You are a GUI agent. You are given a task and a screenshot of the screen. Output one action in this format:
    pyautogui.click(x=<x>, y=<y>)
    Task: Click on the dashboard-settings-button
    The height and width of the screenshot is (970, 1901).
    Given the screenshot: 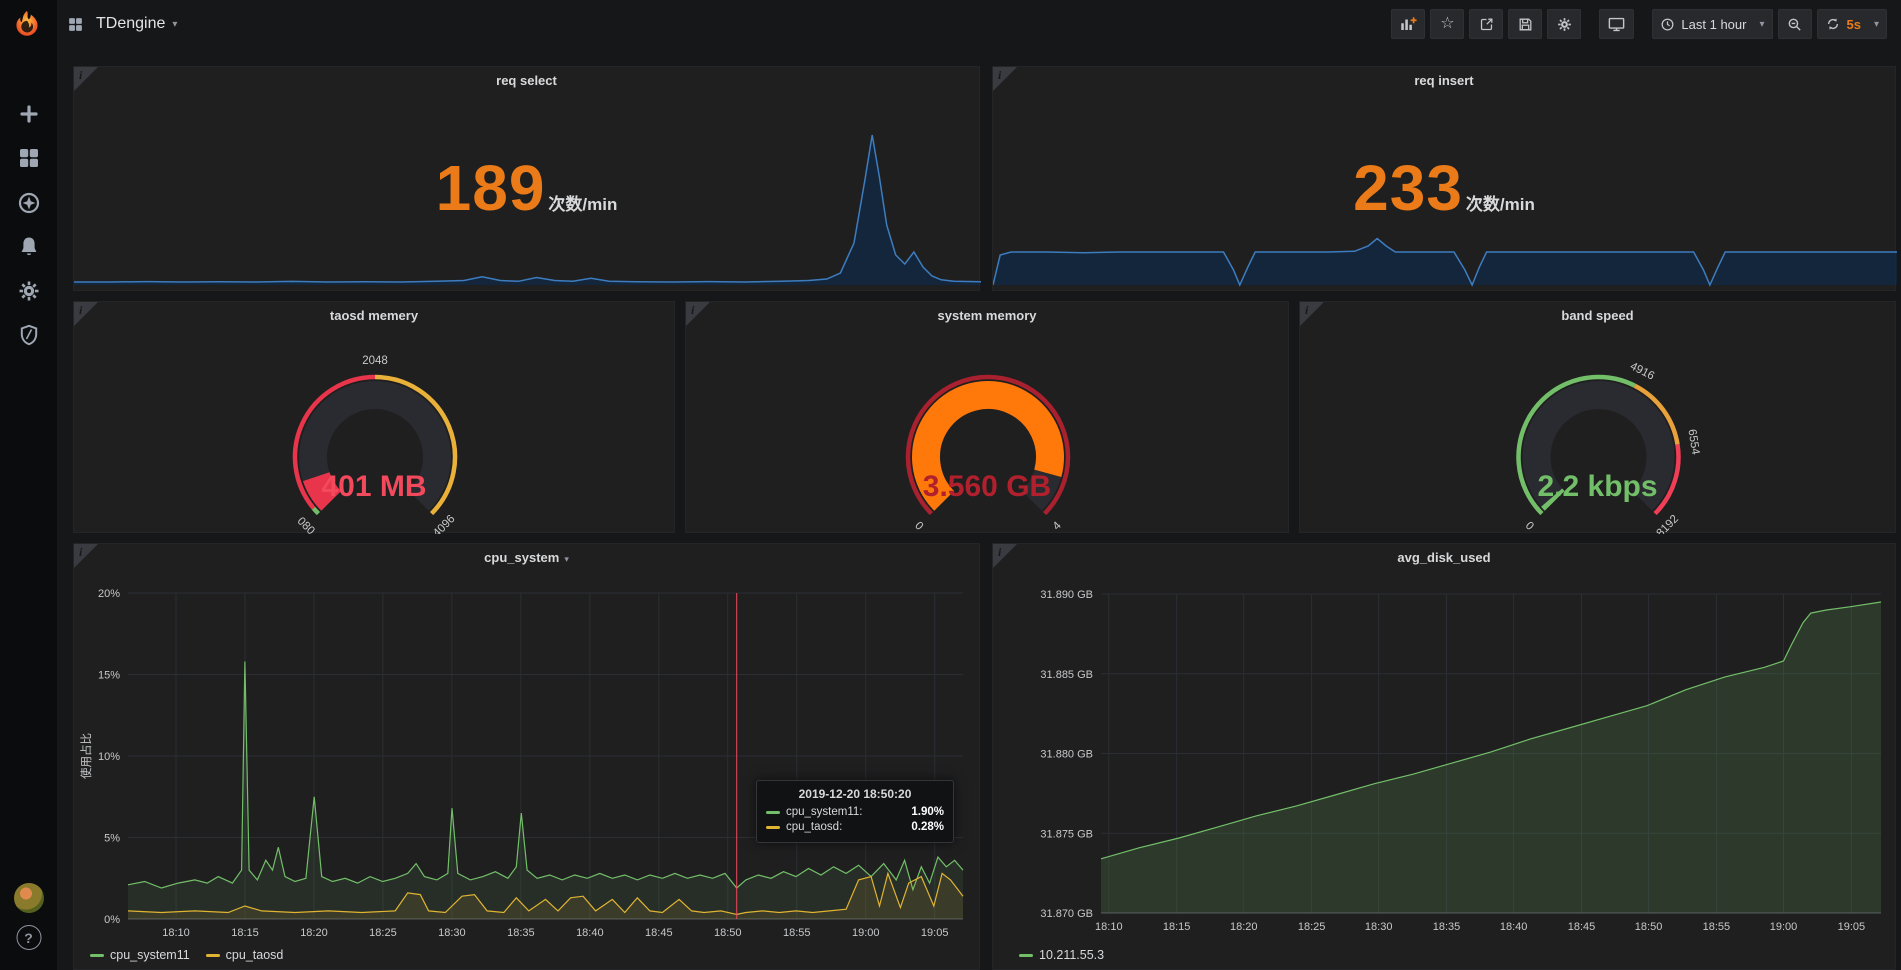 What is the action you would take?
    pyautogui.click(x=1564, y=24)
    